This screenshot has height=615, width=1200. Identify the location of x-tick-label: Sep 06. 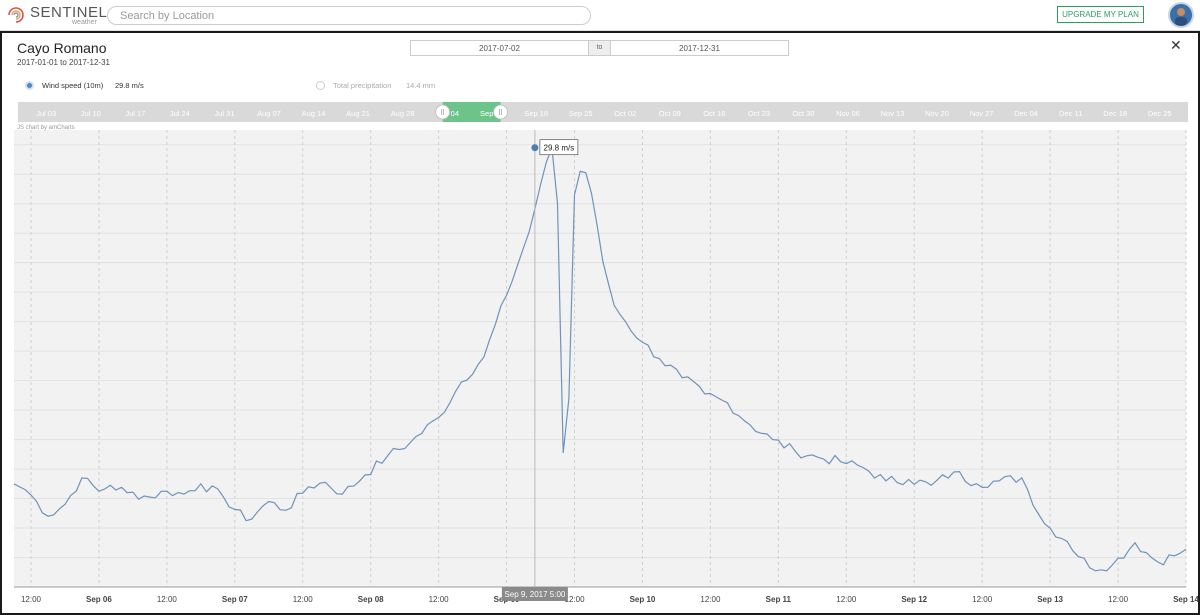
(99, 599).